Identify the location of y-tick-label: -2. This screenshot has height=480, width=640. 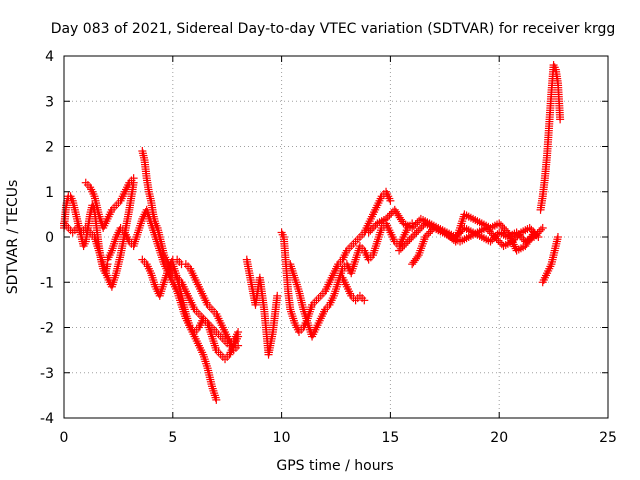
(47, 329).